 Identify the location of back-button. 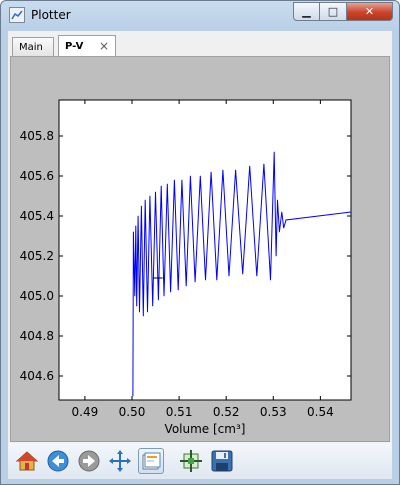
(58, 461).